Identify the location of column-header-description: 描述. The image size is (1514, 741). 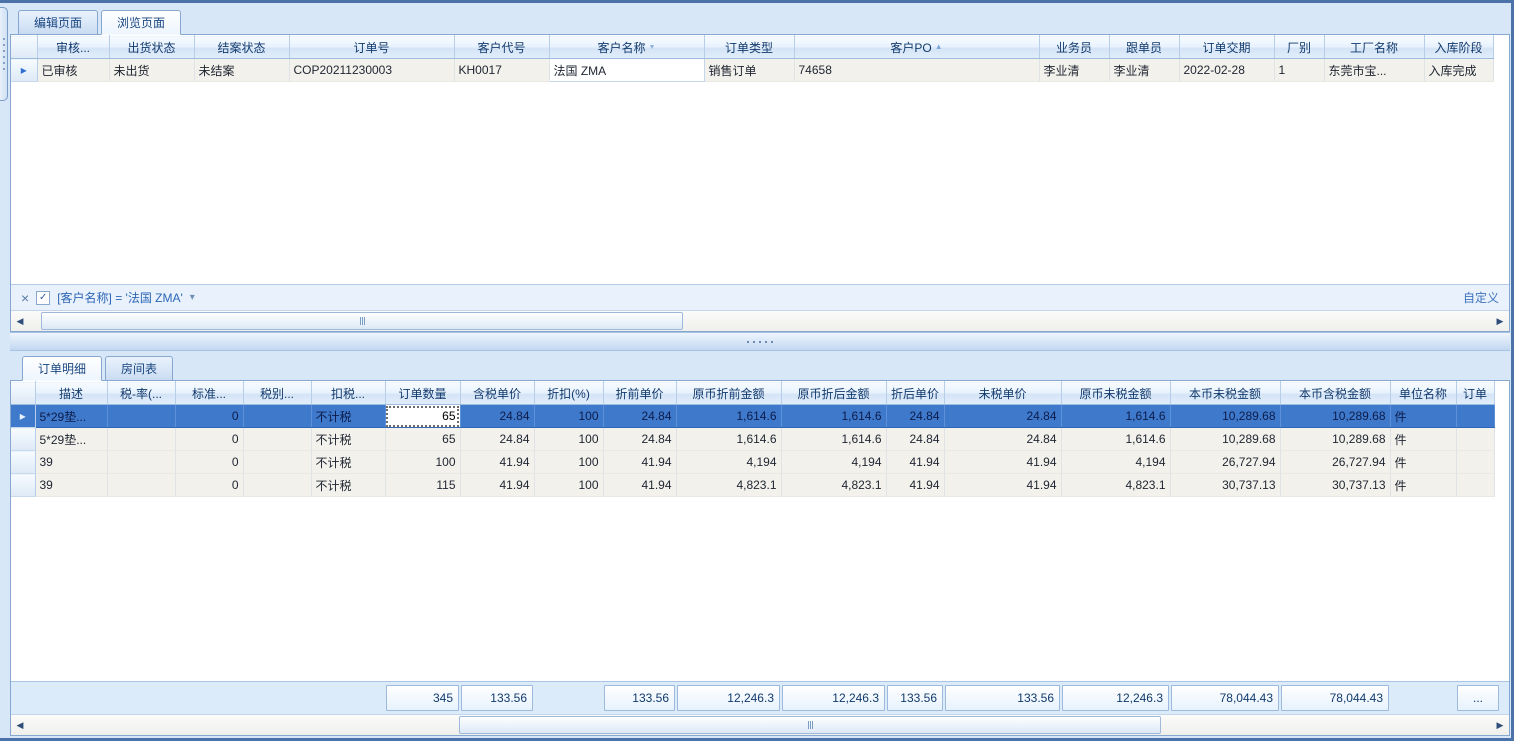
(71, 393).